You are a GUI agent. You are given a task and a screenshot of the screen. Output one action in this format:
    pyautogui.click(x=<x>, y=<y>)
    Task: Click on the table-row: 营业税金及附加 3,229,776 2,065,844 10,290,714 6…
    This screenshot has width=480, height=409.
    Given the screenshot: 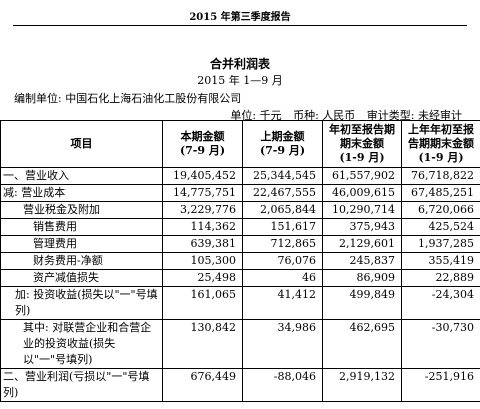 What is the action you would take?
    pyautogui.click(x=240, y=210)
    